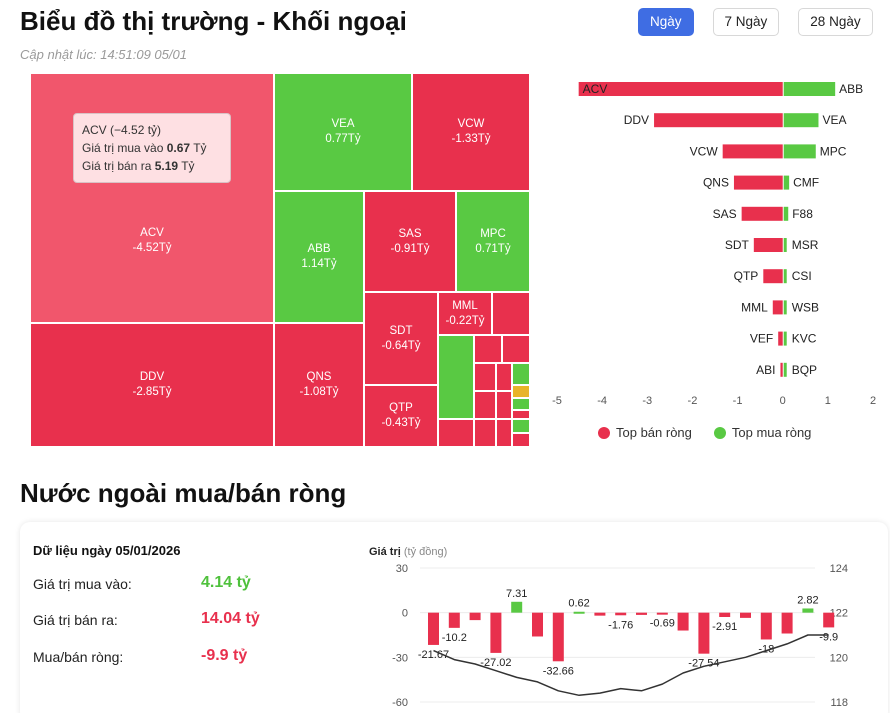 This screenshot has width=890, height=713. What do you see at coordinates (645, 432) in the screenshot?
I see `legend-sell: Top bán ròng` at bounding box center [645, 432].